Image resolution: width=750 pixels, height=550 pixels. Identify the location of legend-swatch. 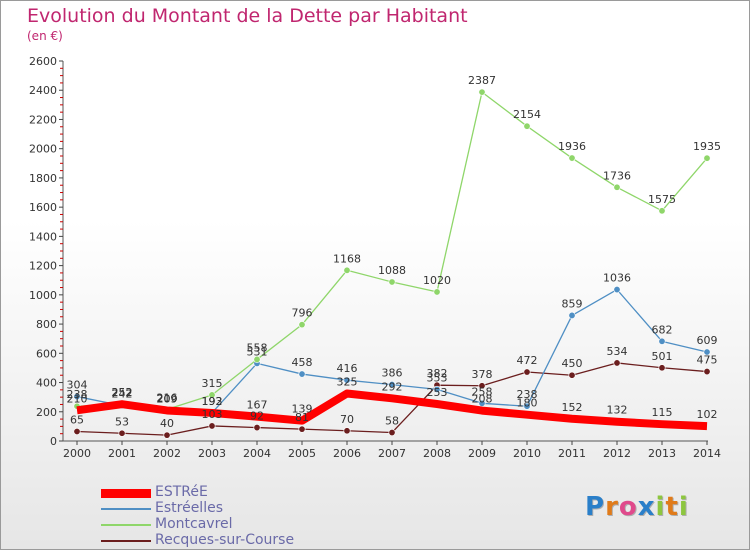
(126, 541).